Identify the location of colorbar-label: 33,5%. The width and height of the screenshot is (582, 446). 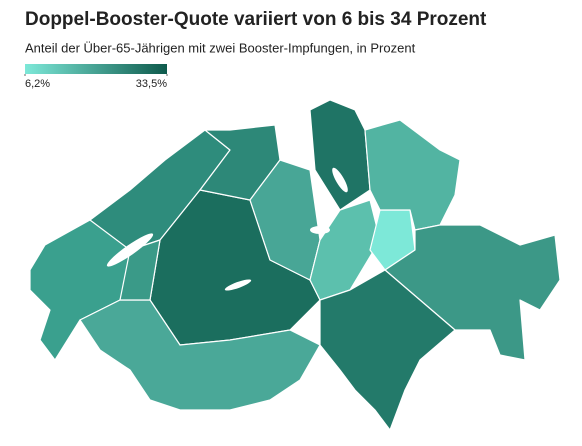
(151, 84).